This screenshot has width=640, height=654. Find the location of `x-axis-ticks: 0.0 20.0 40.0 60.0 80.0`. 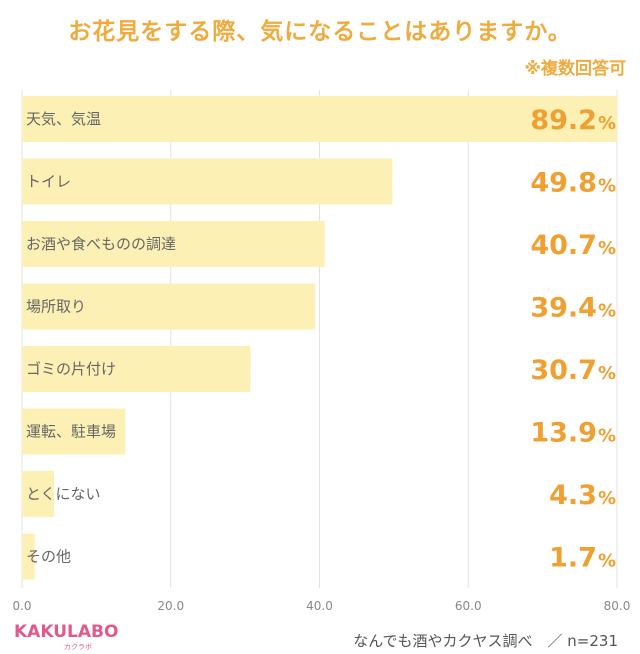

x-axis-ticks: 0.0 20.0 40.0 60.0 80.0 is located at coordinates (321, 606).